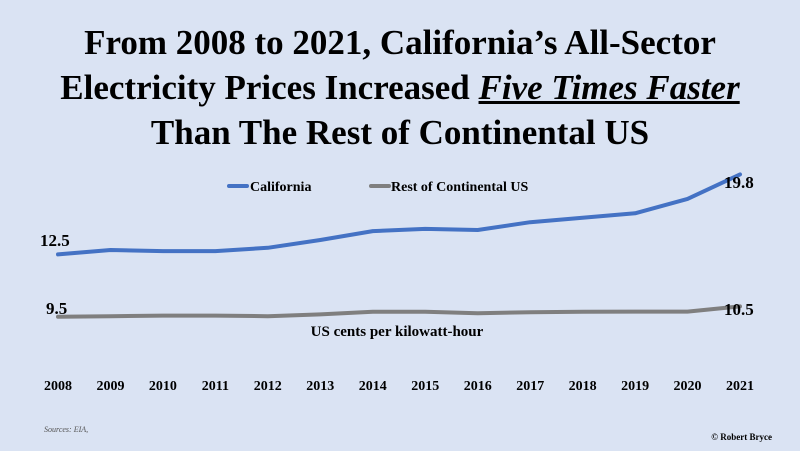  I want to click on x-tick-label: 2014, so click(373, 386).